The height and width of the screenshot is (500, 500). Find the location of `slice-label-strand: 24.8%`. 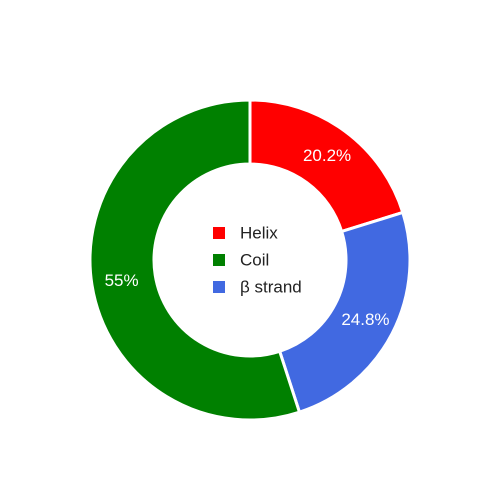

slice-label-strand: 24.8% is located at coordinates (365, 319).